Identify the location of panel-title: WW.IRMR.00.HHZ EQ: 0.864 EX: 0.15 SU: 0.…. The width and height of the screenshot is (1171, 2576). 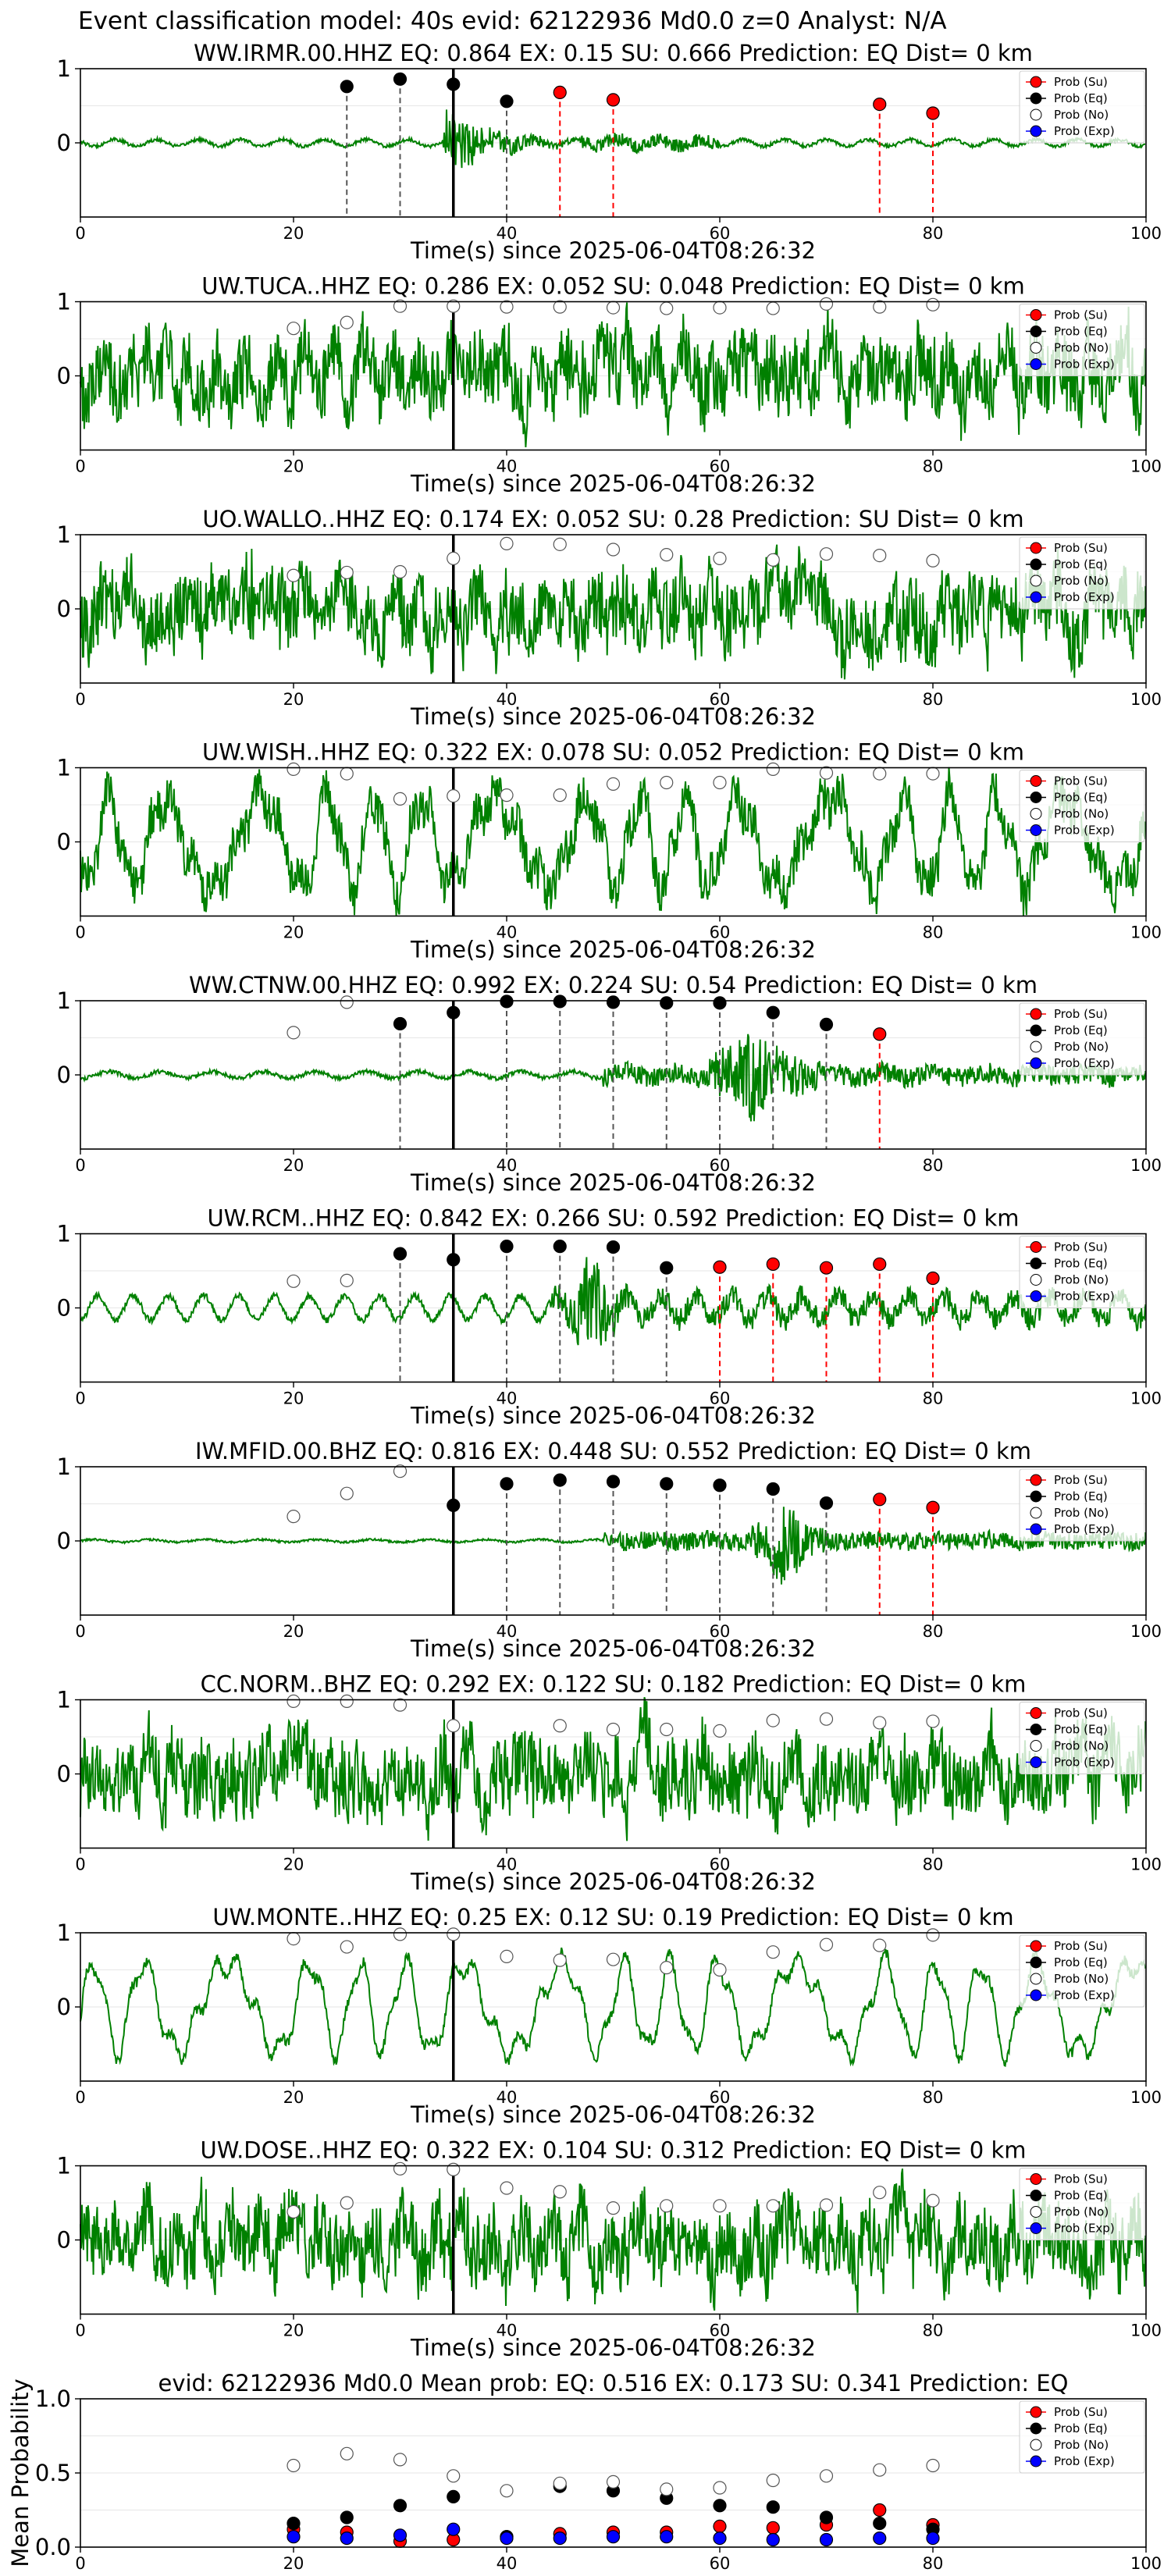
(613, 53).